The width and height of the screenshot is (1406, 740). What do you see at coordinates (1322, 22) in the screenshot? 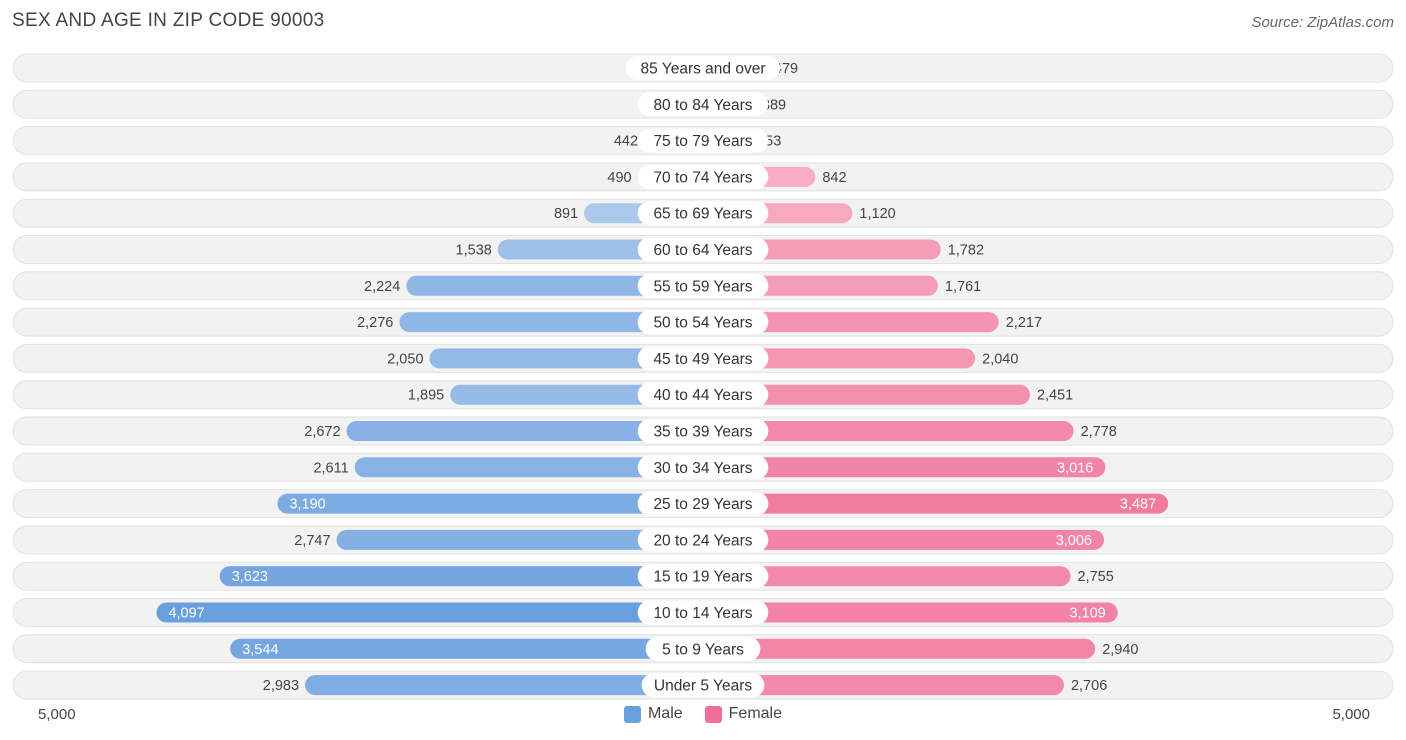
I see `chart-source: Source: ZipAtlas.com` at bounding box center [1322, 22].